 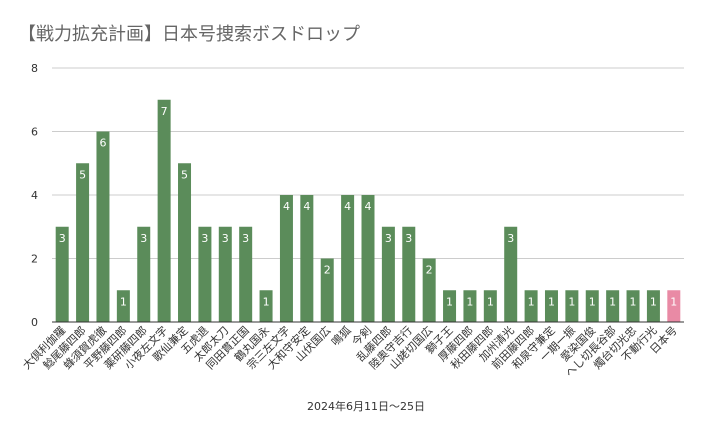 I want to click on y-axis-ticks: 0 2 4 6 8, so click(x=34, y=195).